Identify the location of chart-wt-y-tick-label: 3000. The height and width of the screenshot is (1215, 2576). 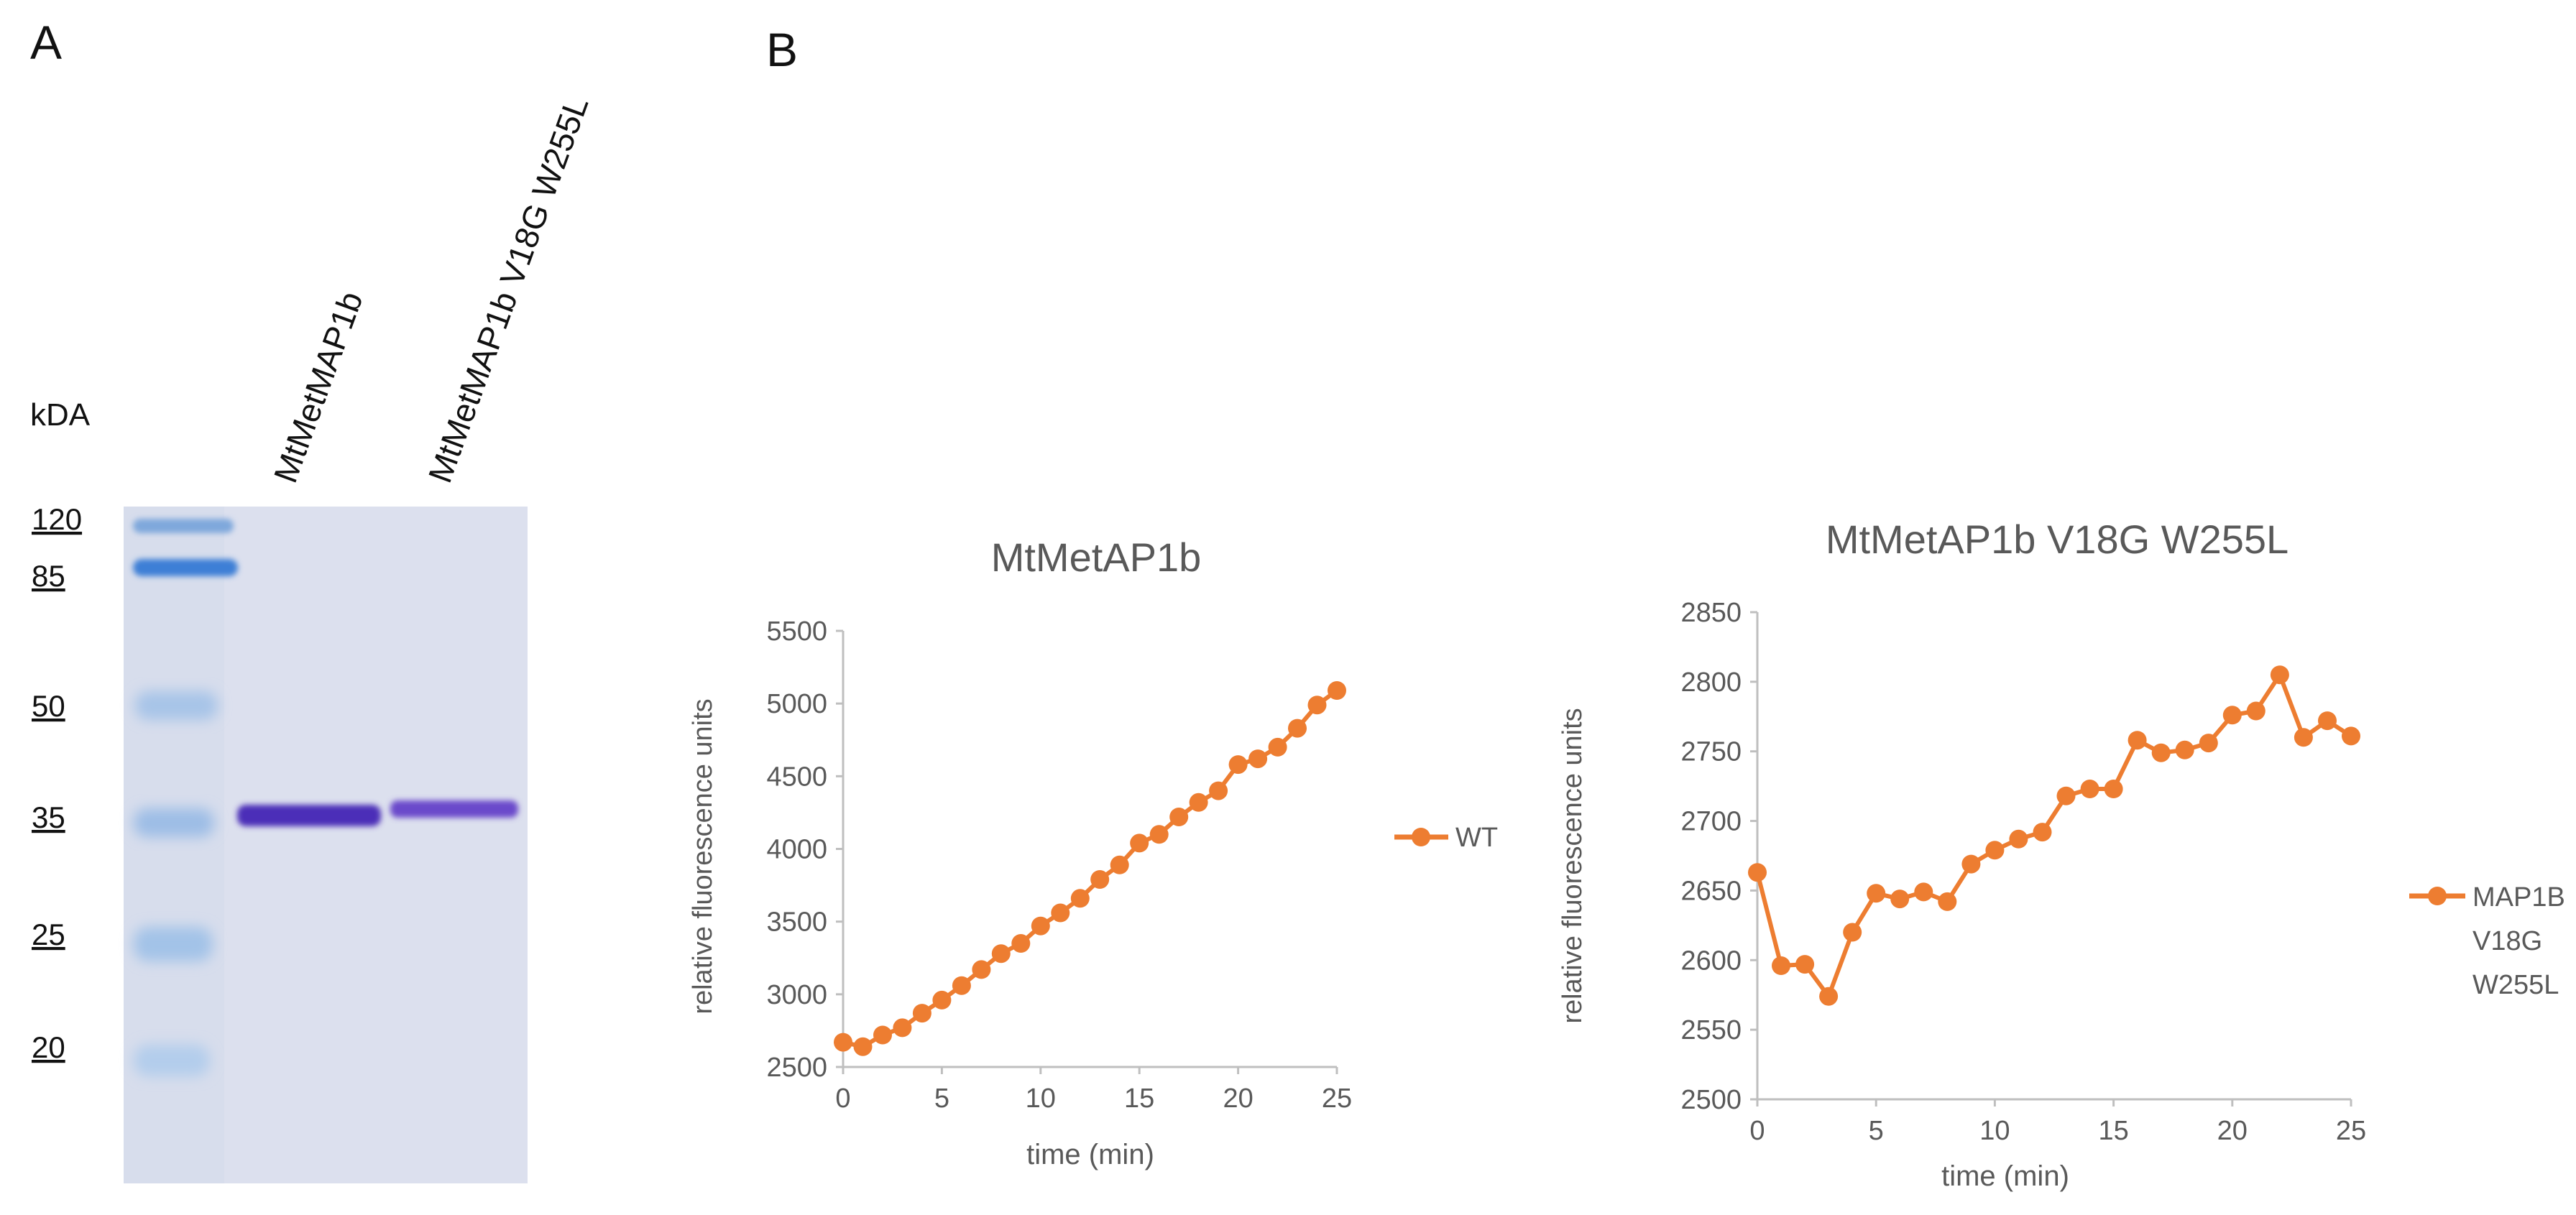
(796, 995).